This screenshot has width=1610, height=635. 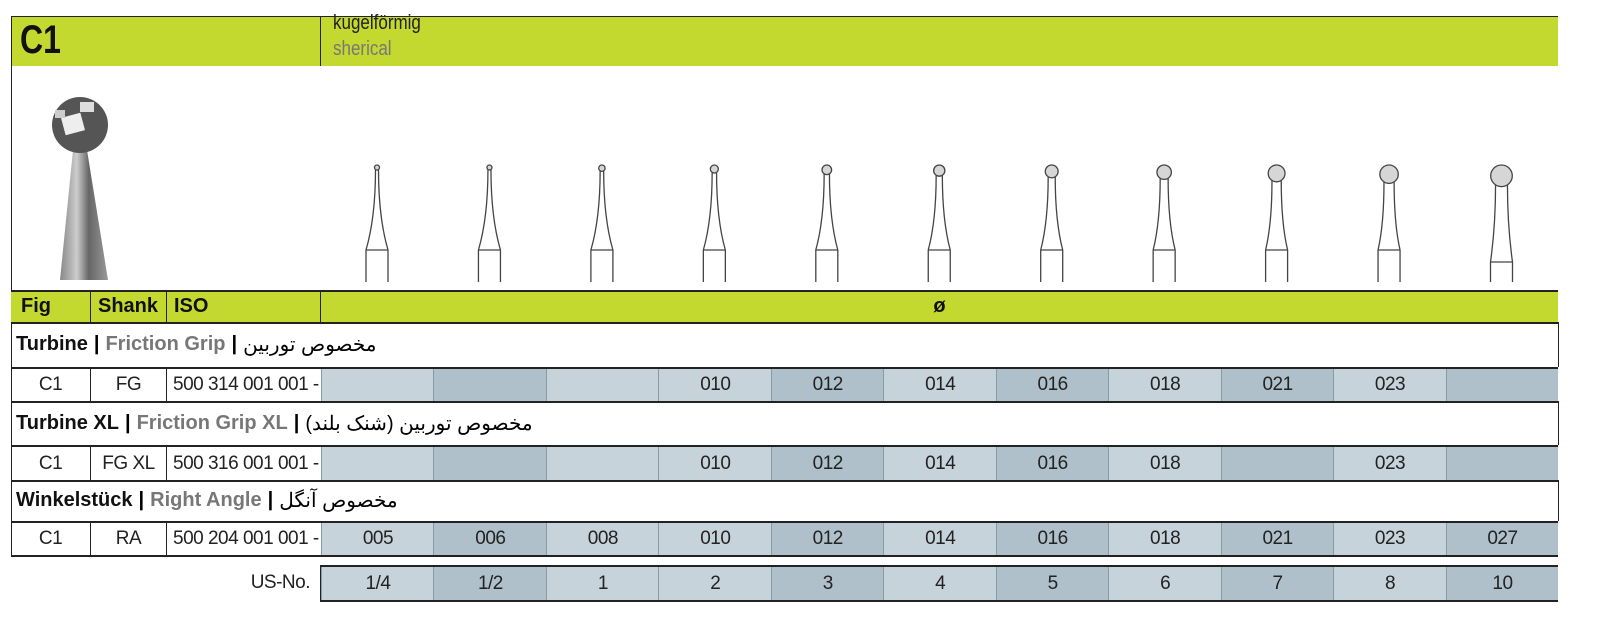 I want to click on size-cell: 005, so click(x=377, y=539).